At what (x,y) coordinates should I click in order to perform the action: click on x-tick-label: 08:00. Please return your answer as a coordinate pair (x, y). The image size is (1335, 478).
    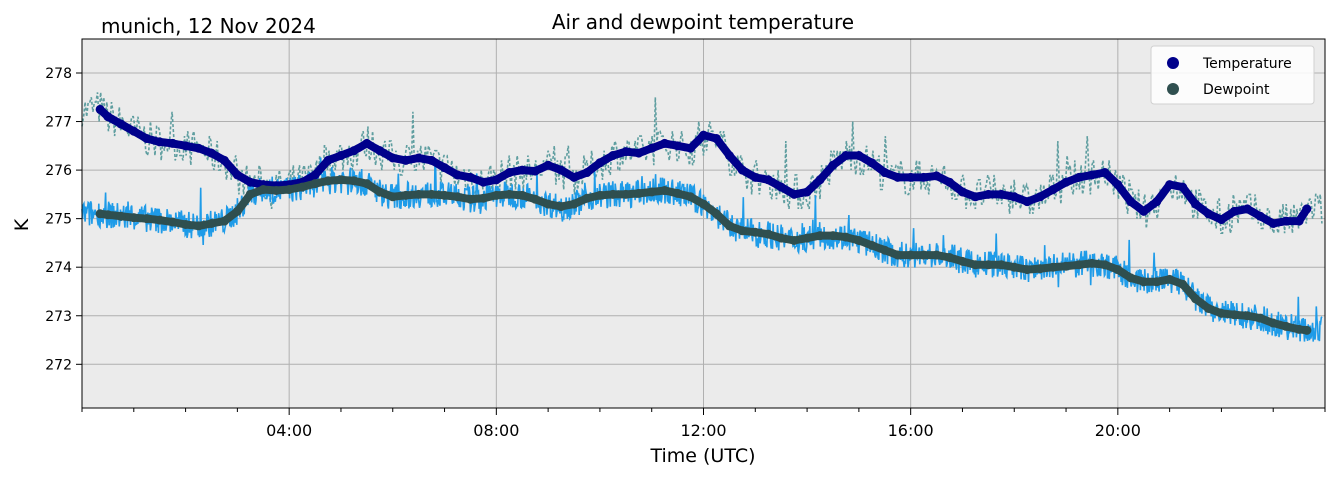
    Looking at the image, I should click on (496, 430).